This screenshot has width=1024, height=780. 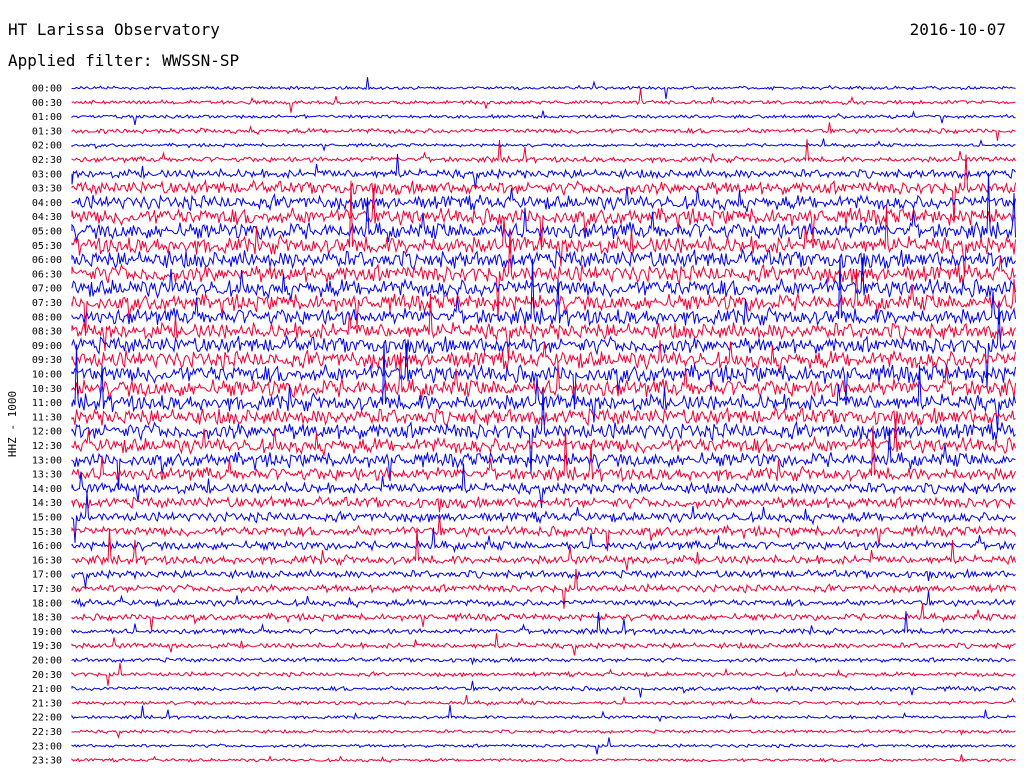 What do you see at coordinates (47, 503) in the screenshot?
I see `time-tick-label: 14:30` at bounding box center [47, 503].